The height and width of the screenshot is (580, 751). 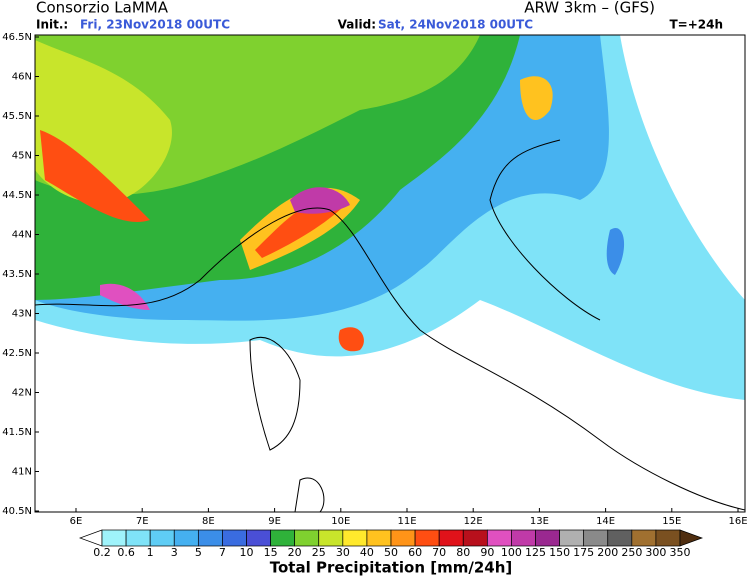 What do you see at coordinates (535, 552) in the screenshot?
I see `colorbar-label: 125` at bounding box center [535, 552].